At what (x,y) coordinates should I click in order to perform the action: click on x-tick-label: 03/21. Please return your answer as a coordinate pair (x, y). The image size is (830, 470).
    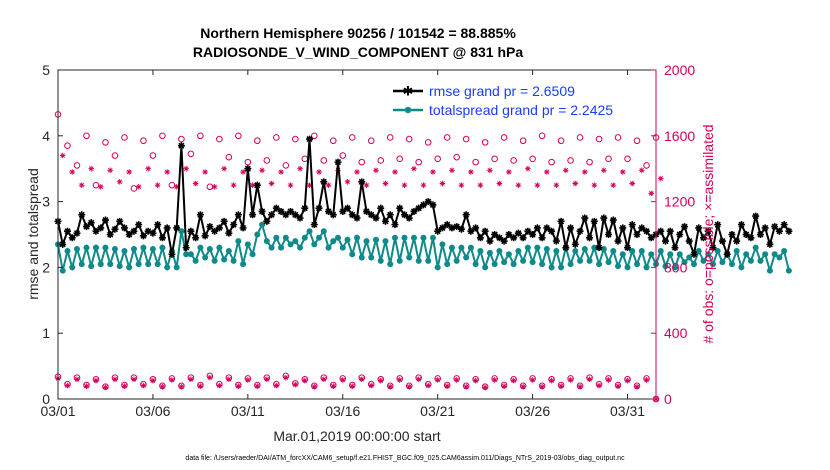
    Looking at the image, I should click on (437, 411).